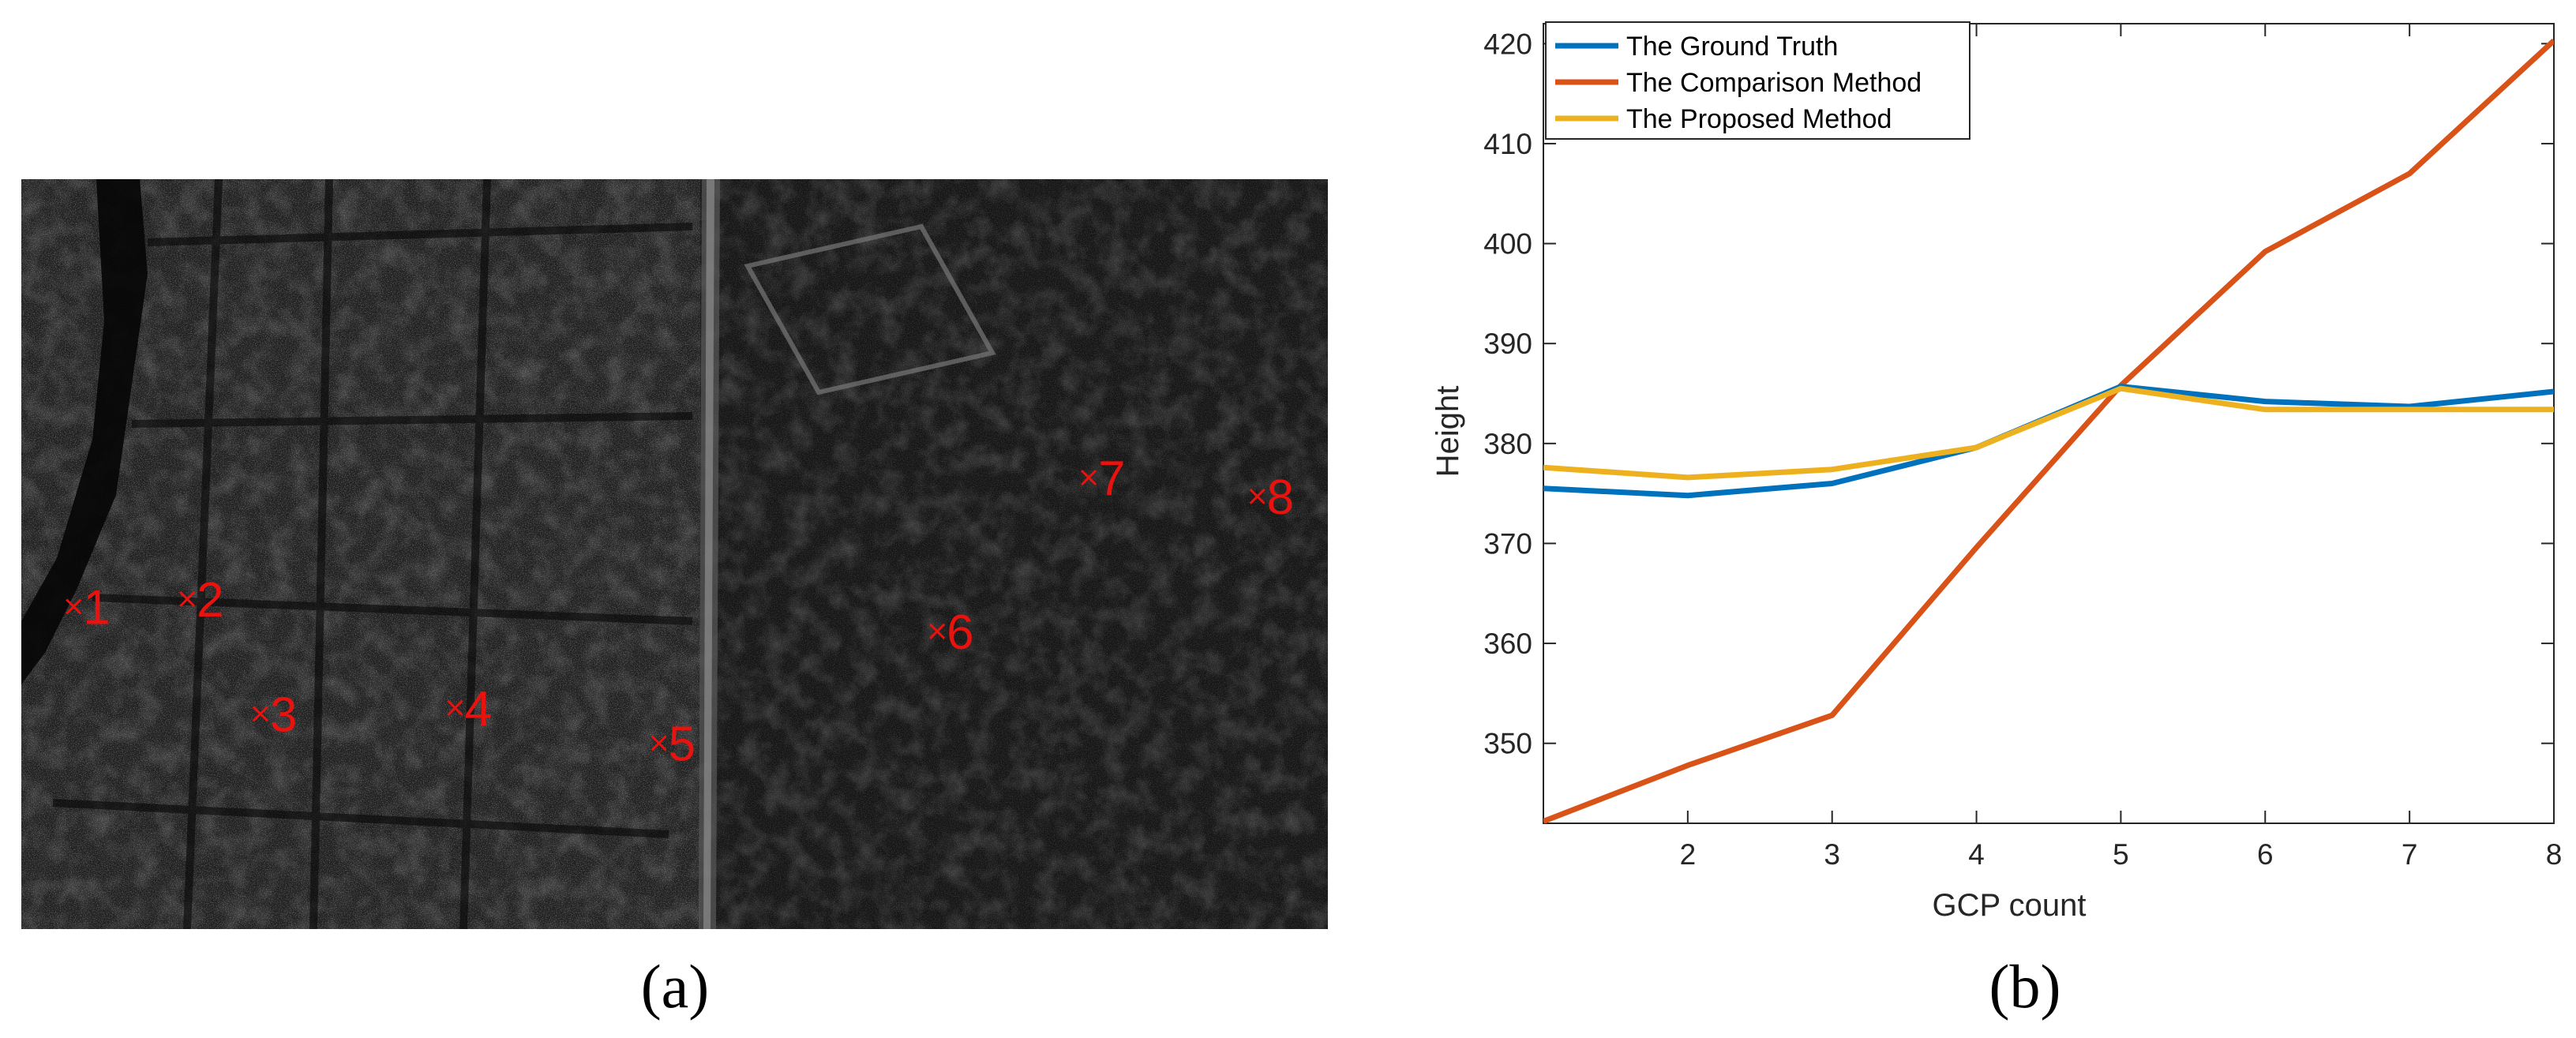 Image resolution: width=2576 pixels, height=1038 pixels. Describe the element at coordinates (1759, 119) in the screenshot. I see `legend-entry: The Proposed Method` at that location.